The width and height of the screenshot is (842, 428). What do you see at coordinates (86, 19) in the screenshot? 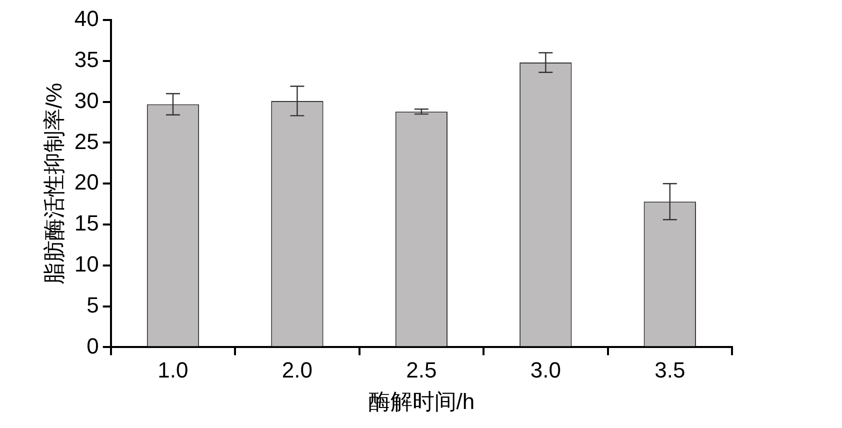
I see `y-tick-label: 40` at bounding box center [86, 19].